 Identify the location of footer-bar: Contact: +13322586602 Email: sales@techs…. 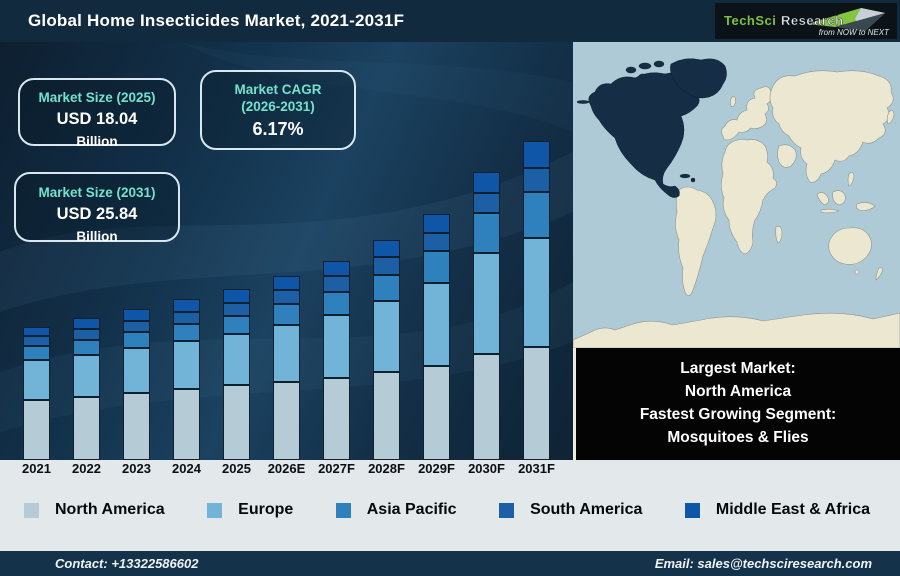
(450, 563).